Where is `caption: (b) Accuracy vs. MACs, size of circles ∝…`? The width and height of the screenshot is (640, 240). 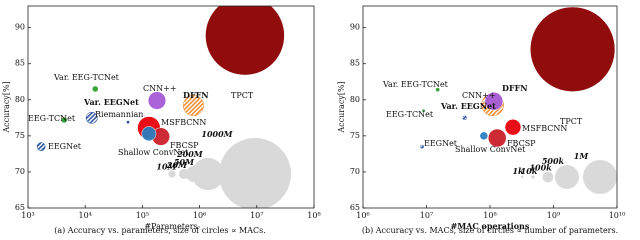
caption: (b) Accuracy vs. MACs, size of circles ∝… is located at coordinates (490, 230).